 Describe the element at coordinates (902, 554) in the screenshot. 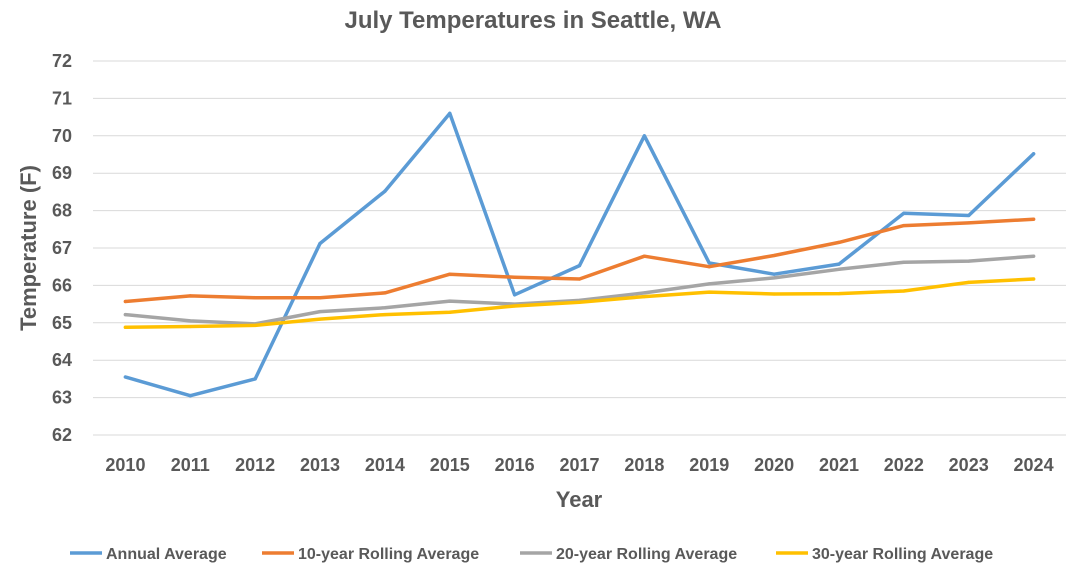

I see `legend-label: 30-year Rolling Average` at that location.